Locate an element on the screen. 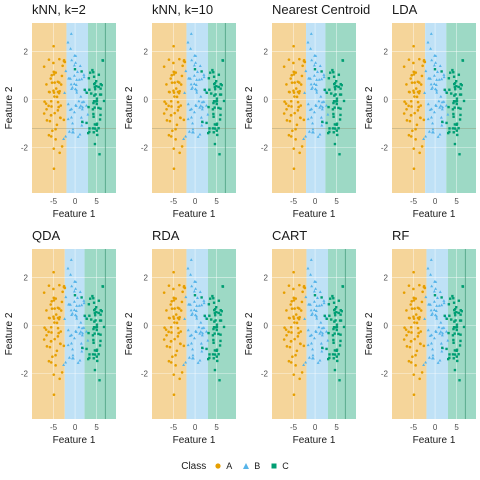  y-tick-label: 0 is located at coordinates (26, 326).